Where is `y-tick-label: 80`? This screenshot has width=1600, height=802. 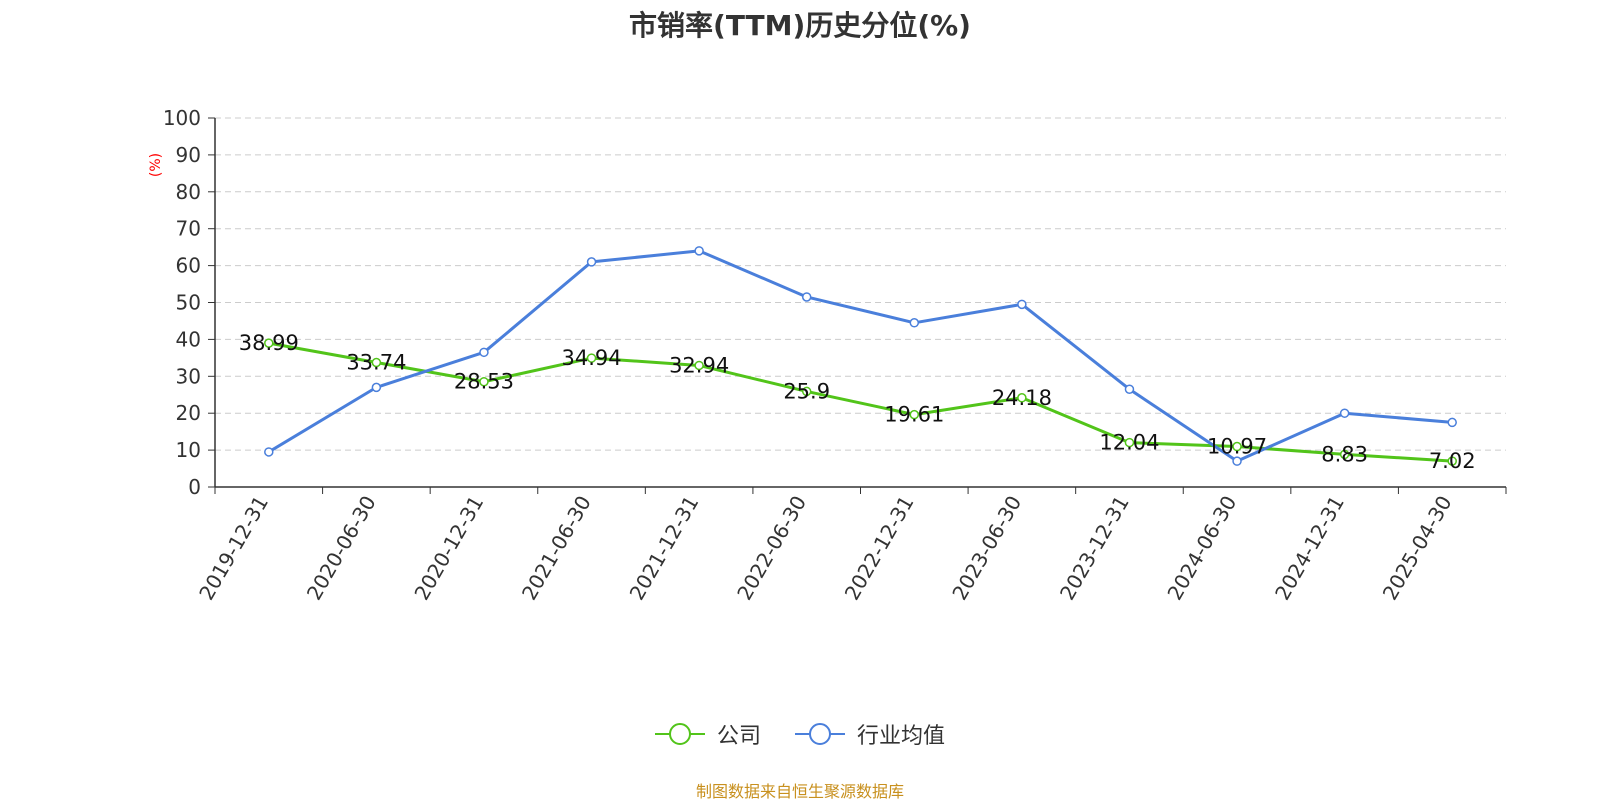
y-tick-label: 80 is located at coordinates (188, 192).